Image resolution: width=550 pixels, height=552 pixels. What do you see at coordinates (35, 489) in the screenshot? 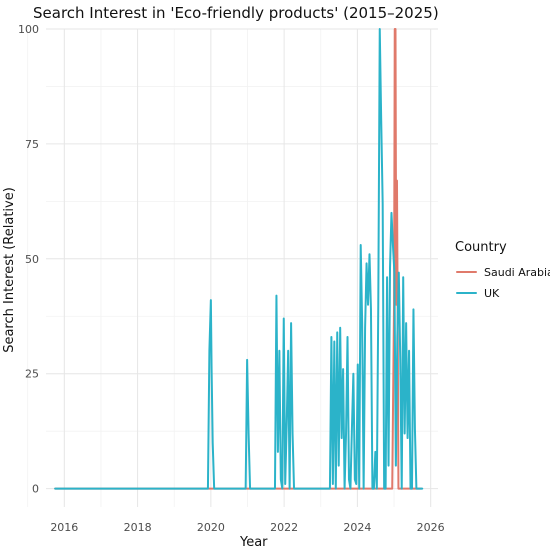
I see `y-tick-label: 0` at bounding box center [35, 489].